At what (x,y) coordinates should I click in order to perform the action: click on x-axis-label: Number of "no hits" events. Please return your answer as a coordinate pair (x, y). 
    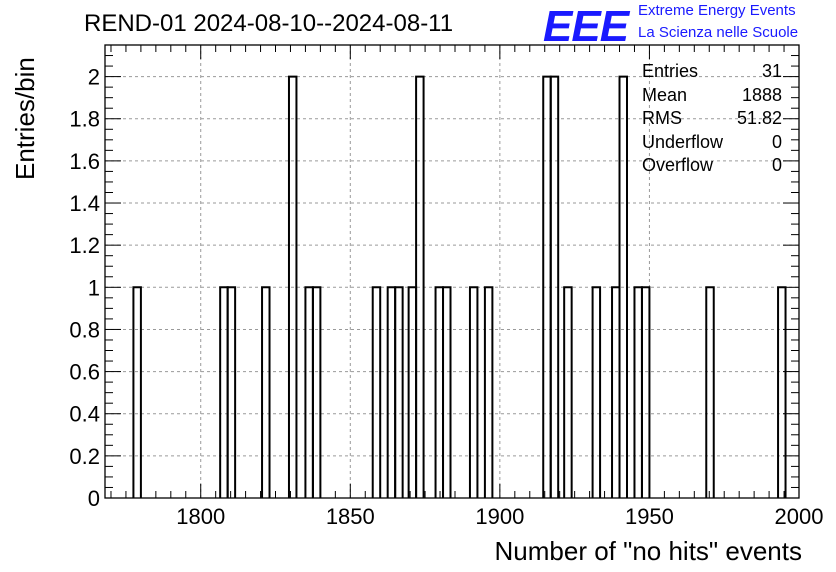
    Looking at the image, I should click on (648, 551).